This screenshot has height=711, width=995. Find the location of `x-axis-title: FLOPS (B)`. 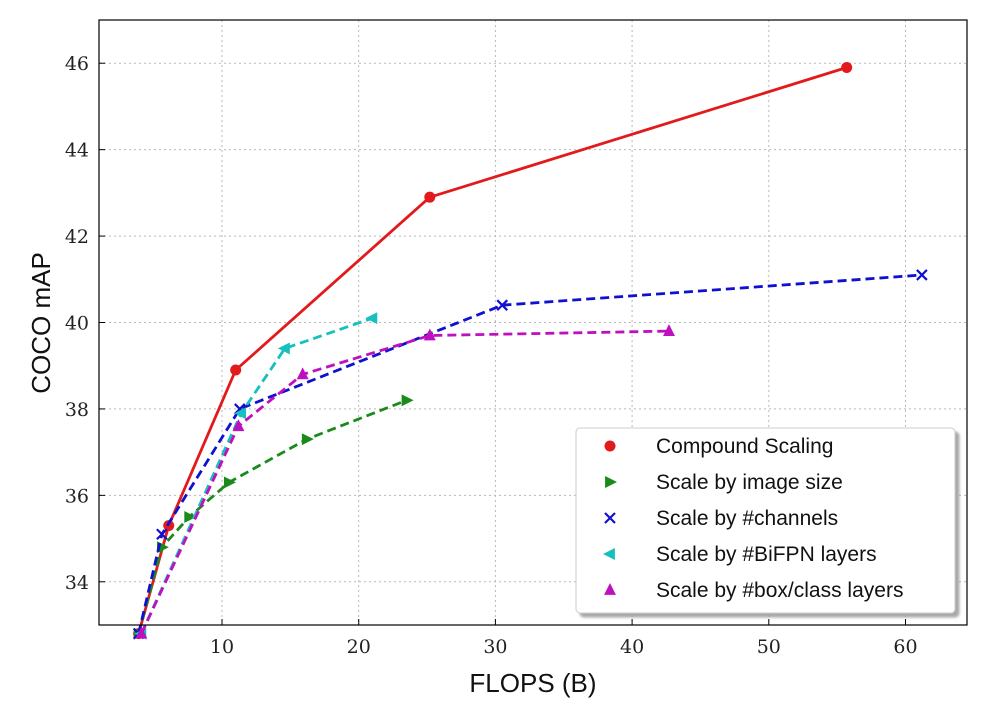

x-axis-title: FLOPS (B) is located at coordinates (532, 683).